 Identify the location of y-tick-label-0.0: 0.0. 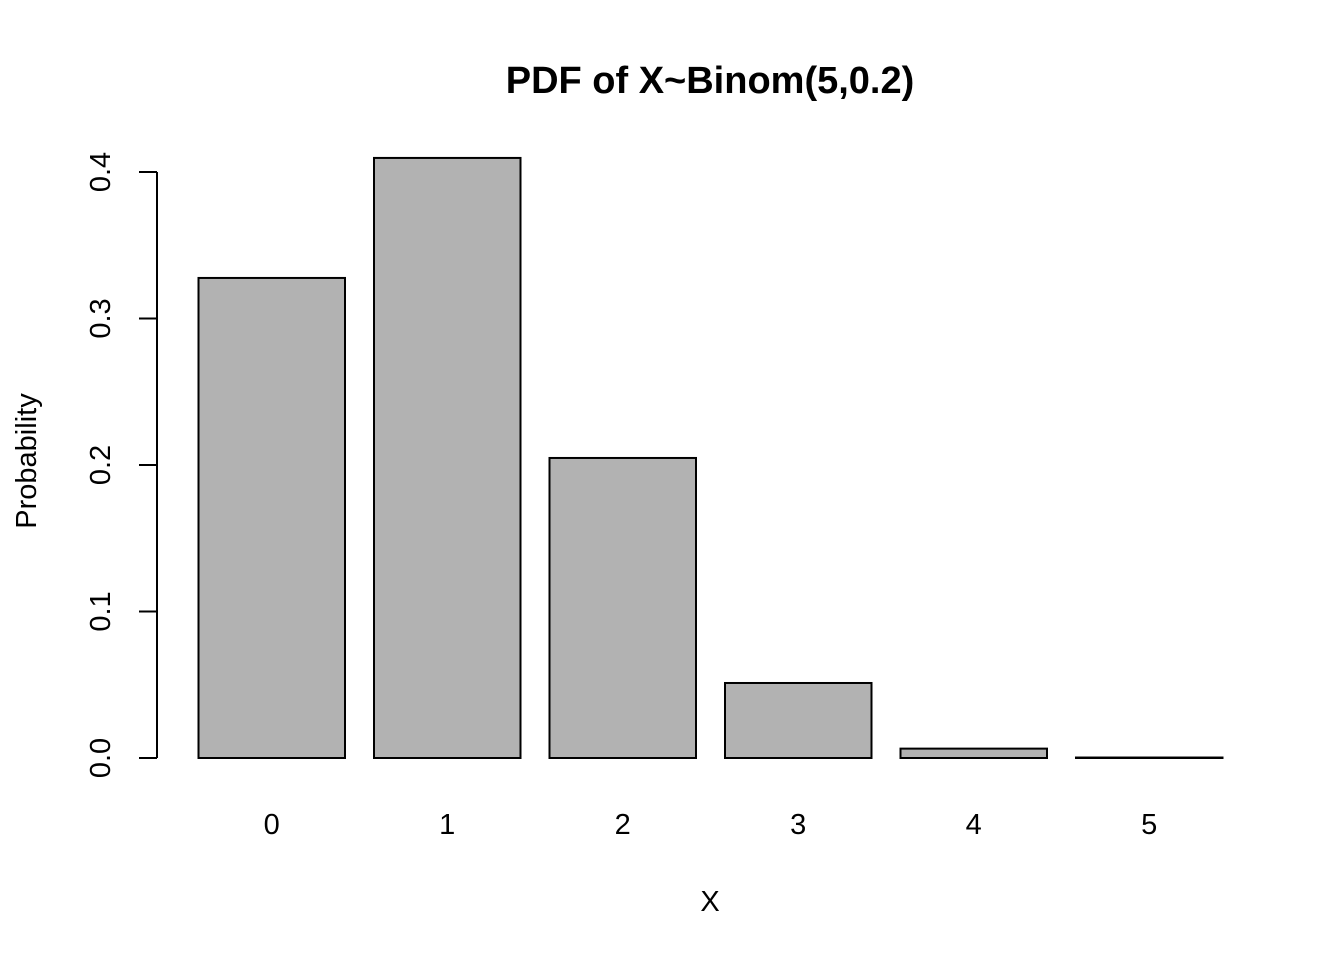
(101, 758).